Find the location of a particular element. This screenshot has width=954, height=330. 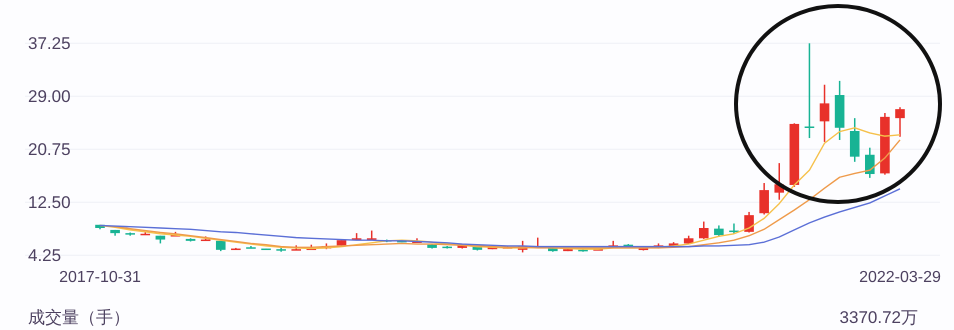

y-tick-label: 12.50 is located at coordinates (49, 202).